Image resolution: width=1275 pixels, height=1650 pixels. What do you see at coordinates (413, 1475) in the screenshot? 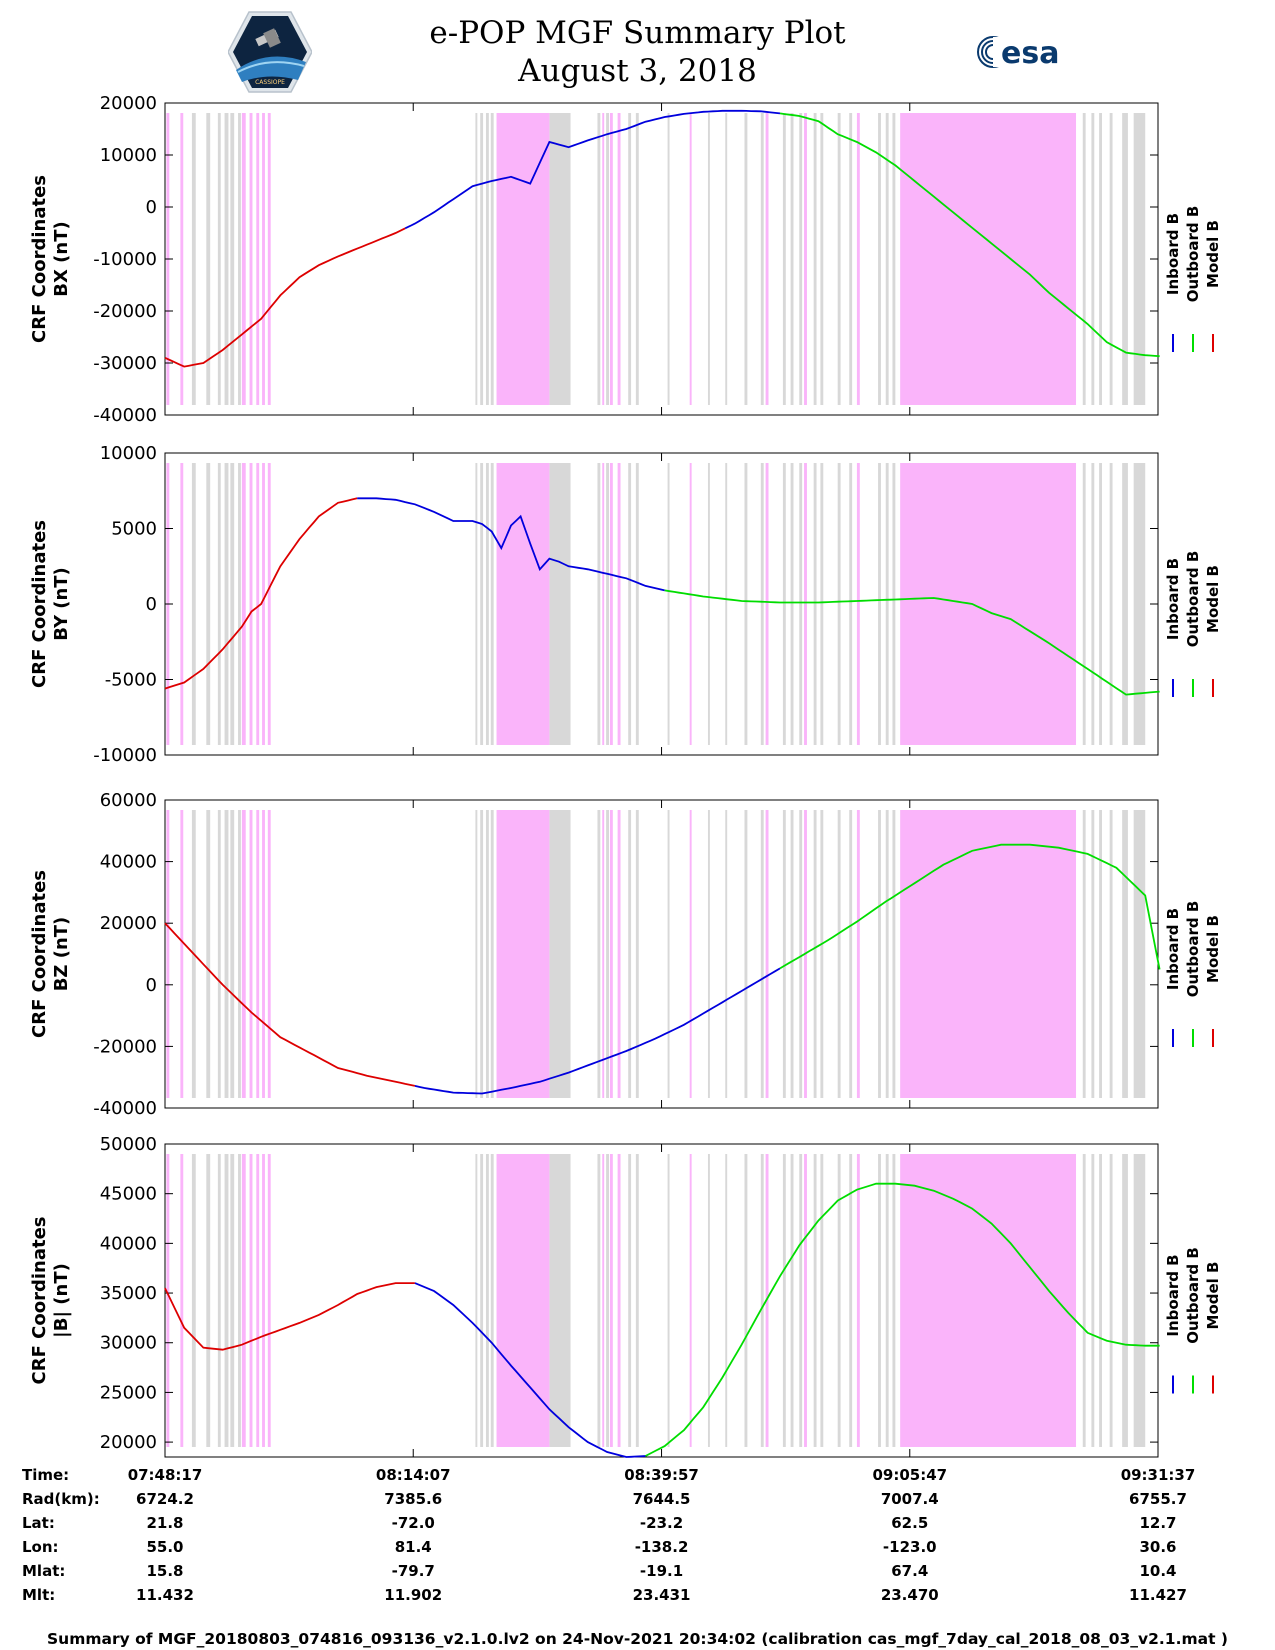
I see `info-cell: 08:14:07` at bounding box center [413, 1475].